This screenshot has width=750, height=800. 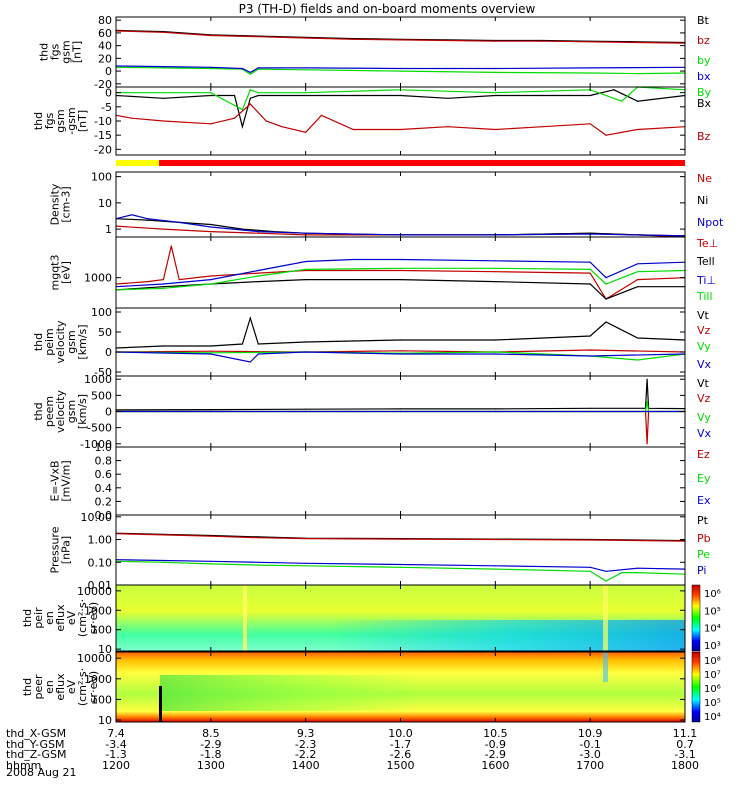 I want to click on ytick-label: -500, so click(x=99, y=428).